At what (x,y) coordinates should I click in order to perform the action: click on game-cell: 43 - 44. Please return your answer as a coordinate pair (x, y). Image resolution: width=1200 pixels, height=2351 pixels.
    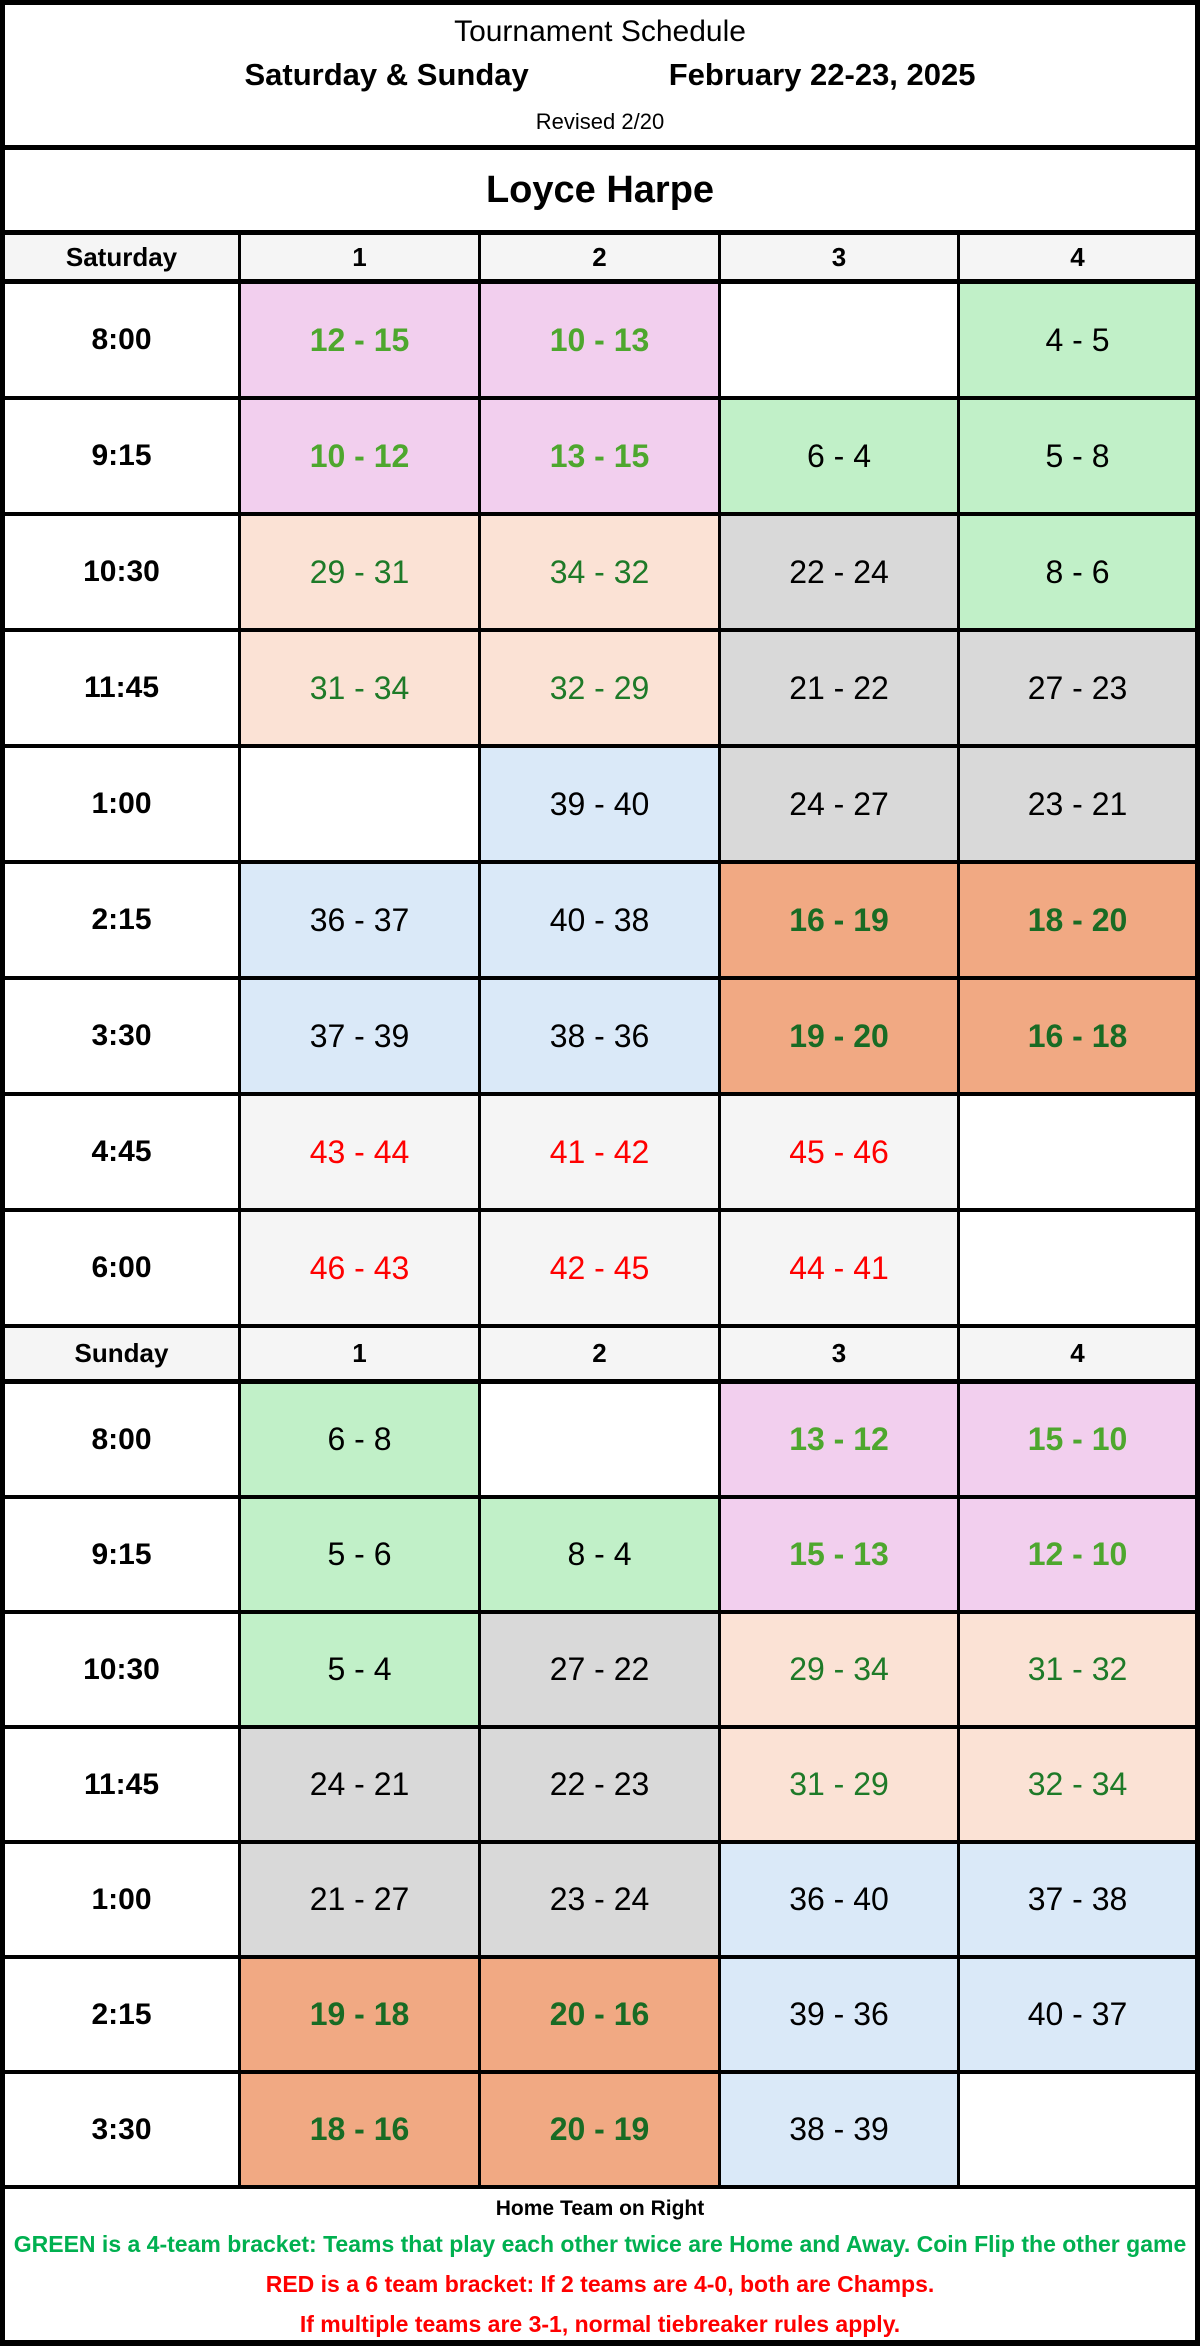
    Looking at the image, I should click on (361, 1154).